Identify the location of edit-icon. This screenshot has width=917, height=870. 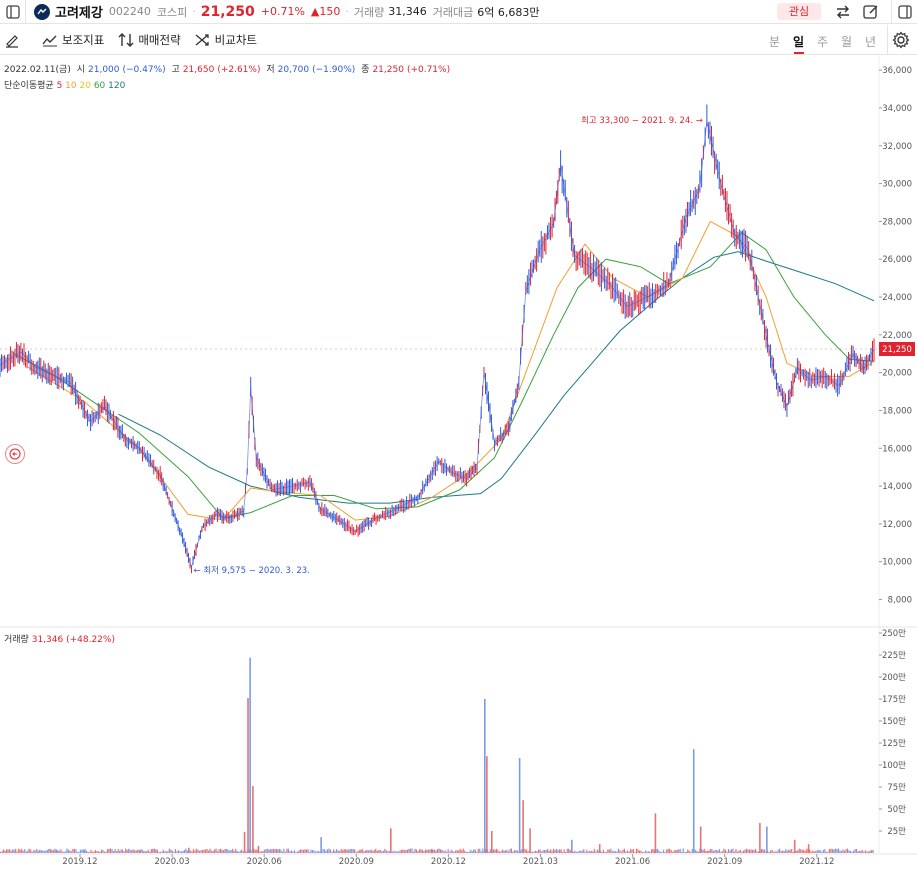
(871, 12).